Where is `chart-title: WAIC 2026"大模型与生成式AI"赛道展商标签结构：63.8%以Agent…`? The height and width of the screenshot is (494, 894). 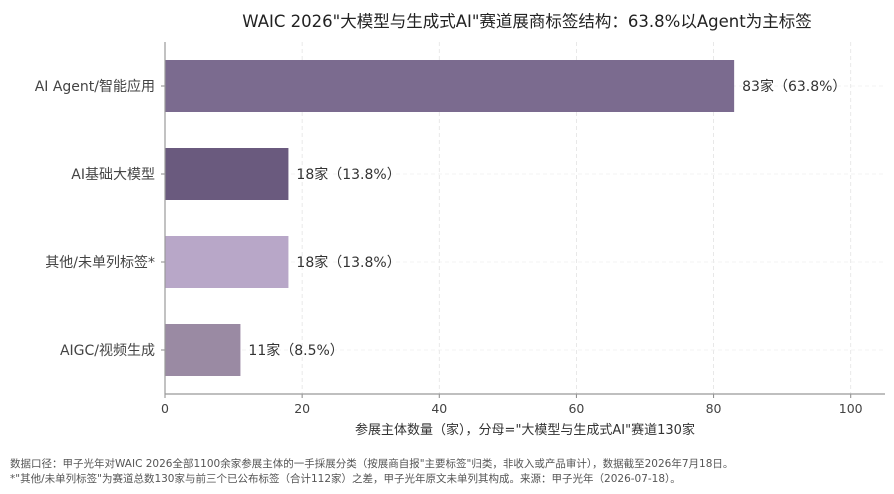 chart-title: WAIC 2026"大模型与生成式AI"赛道展商标签结构：63.8%以Agent… is located at coordinates (527, 21).